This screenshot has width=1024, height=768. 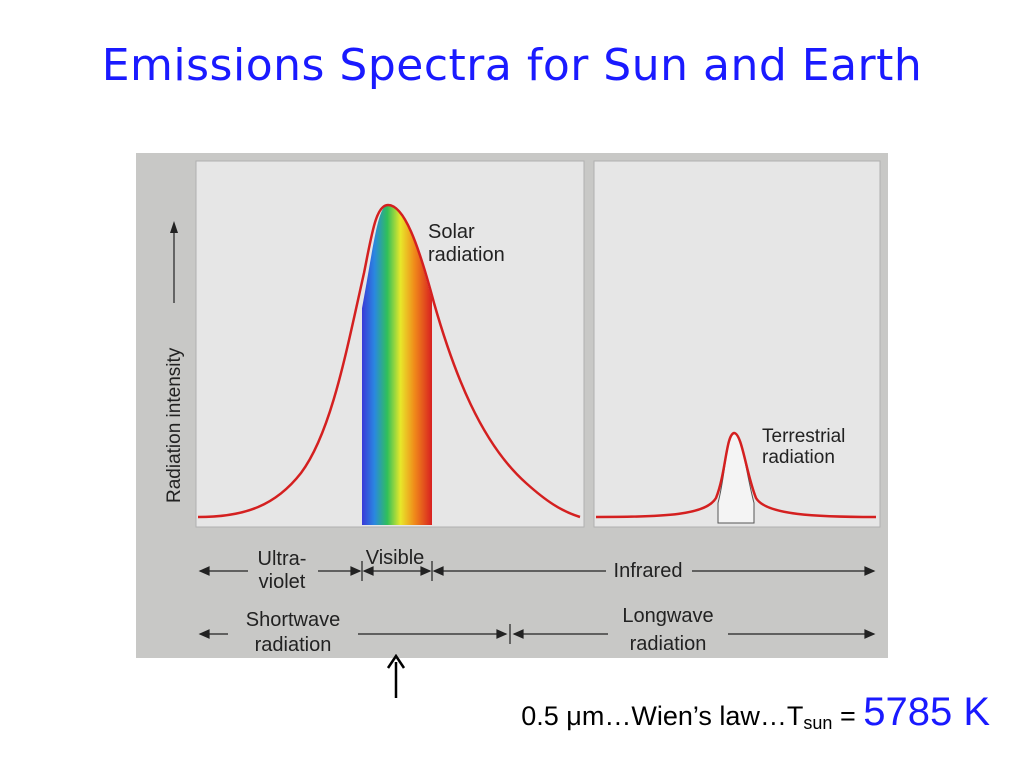 What do you see at coordinates (926, 712) in the screenshot?
I see `sun-temperature: 5785 K` at bounding box center [926, 712].